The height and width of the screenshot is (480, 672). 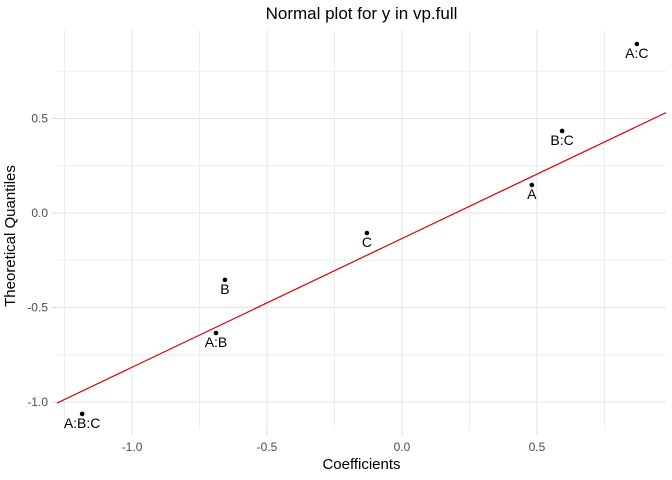 What do you see at coordinates (561, 140) in the screenshot?
I see `point-label: B:C` at bounding box center [561, 140].